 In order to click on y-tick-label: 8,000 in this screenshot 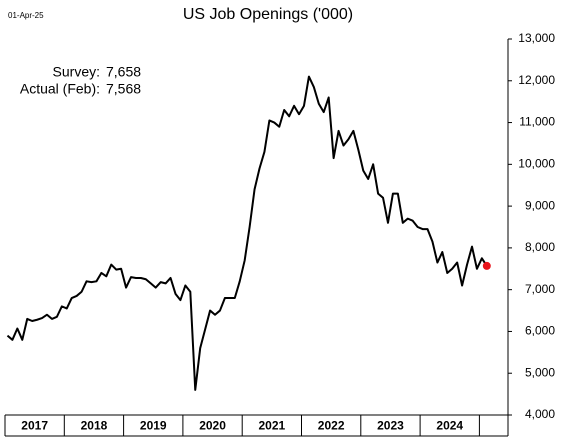, I will do `click(540, 247)`.